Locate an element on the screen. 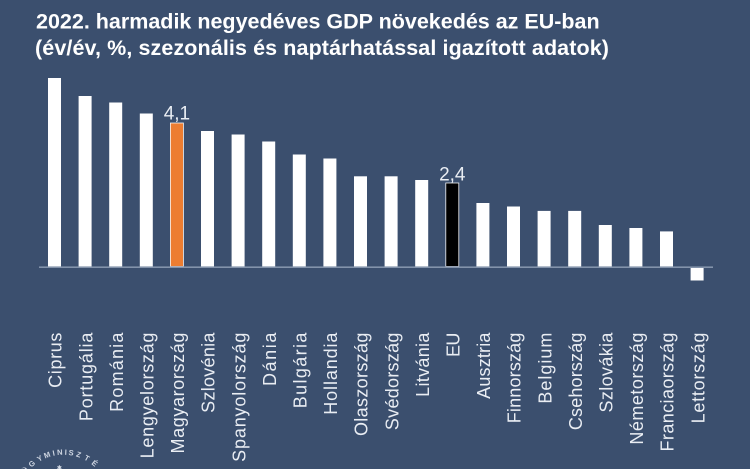 This screenshot has width=750, height=469. svg-text: T is located at coordinates (87, 458).